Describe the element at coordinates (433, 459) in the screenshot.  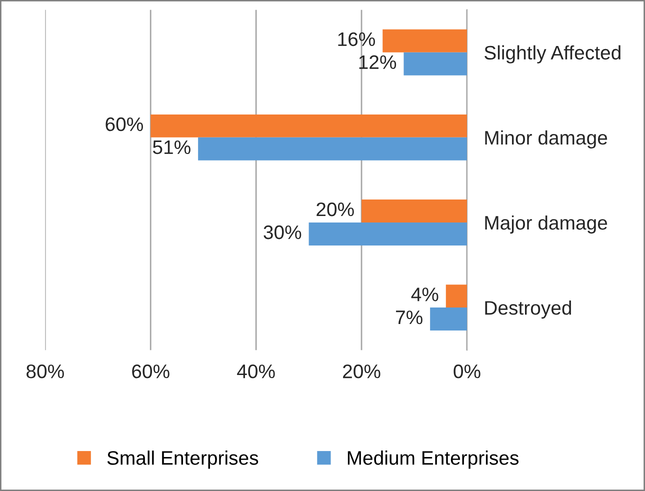
I see `legend-label: Medium Enterprises` at that location.